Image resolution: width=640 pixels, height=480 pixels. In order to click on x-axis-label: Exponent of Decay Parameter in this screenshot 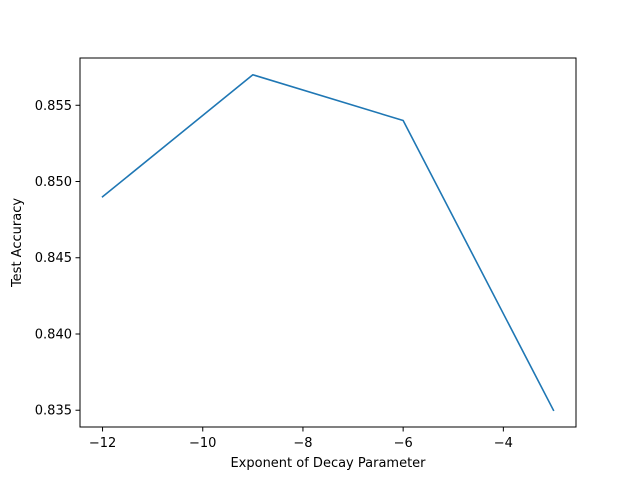, I will do `click(328, 463)`.